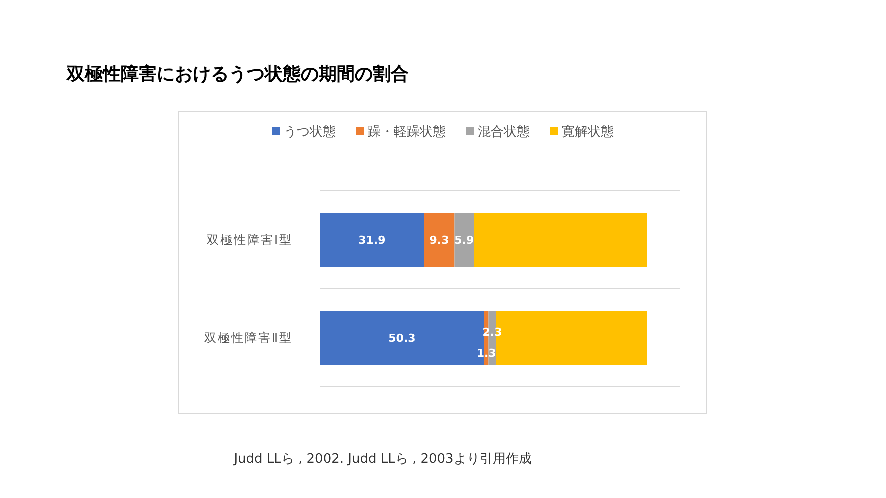 The image size is (886, 498). I want to click on legend-label: 寛解状態, so click(588, 132).